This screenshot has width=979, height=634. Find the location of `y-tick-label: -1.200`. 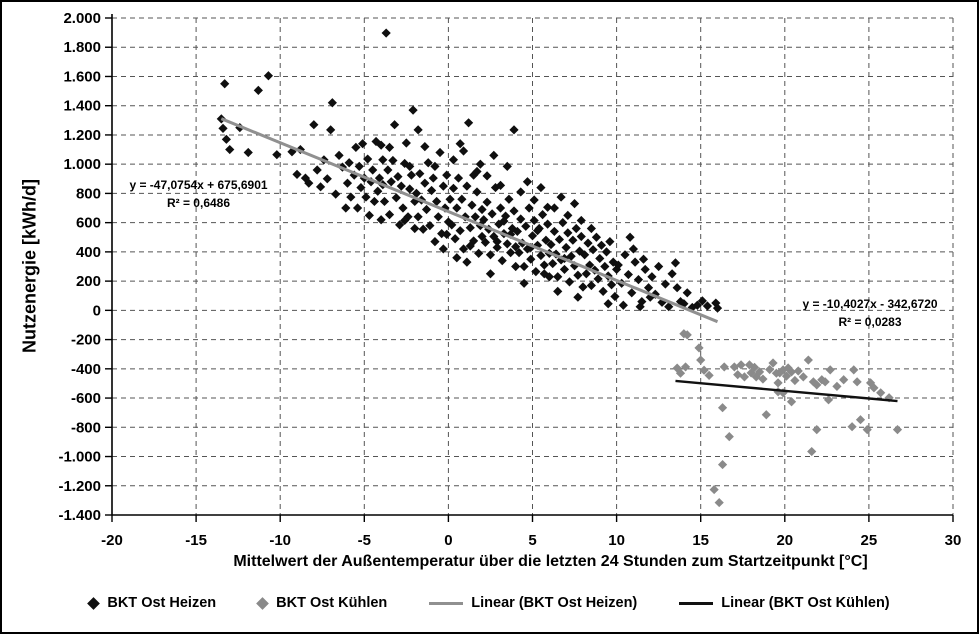

y-tick-label: -1.200 is located at coordinates (79, 486).